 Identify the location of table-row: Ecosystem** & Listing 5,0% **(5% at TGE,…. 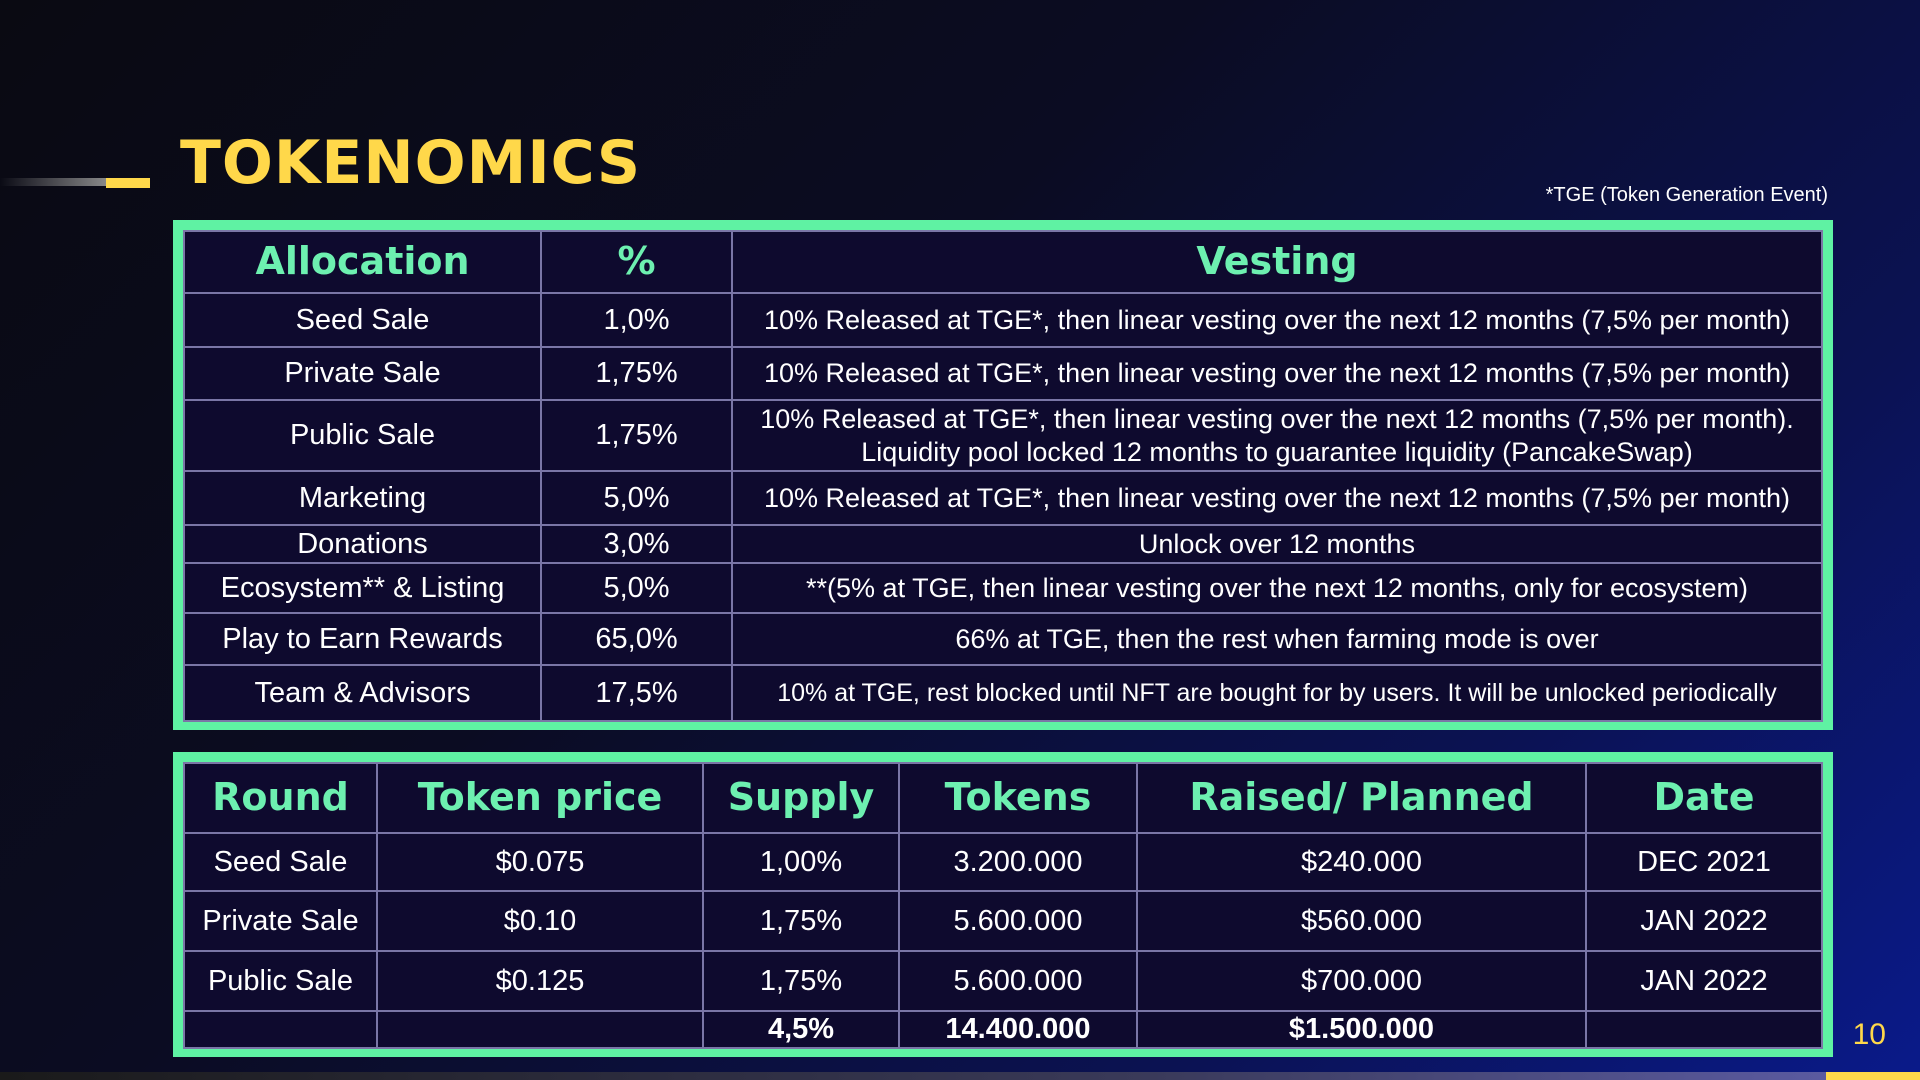
(1003, 588).